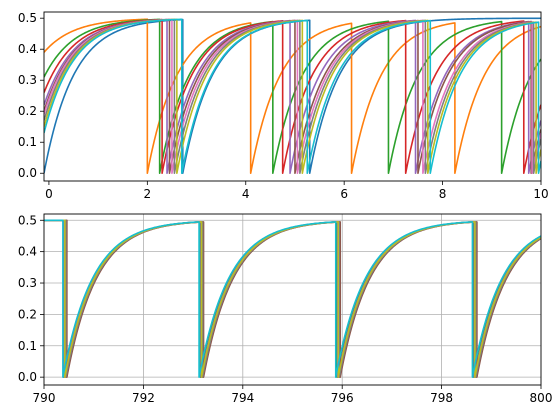 This screenshot has width=558, height=411. Describe the element at coordinates (246, 194) in the screenshot. I see `x-tick-label: 4` at that location.